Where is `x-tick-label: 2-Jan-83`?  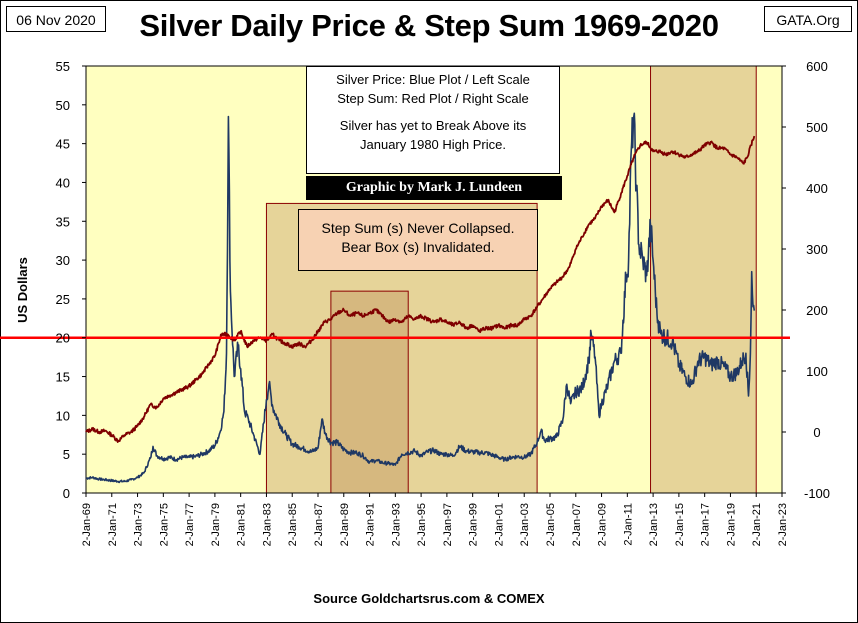 x-tick-label: 2-Jan-83 is located at coordinates (267, 524).